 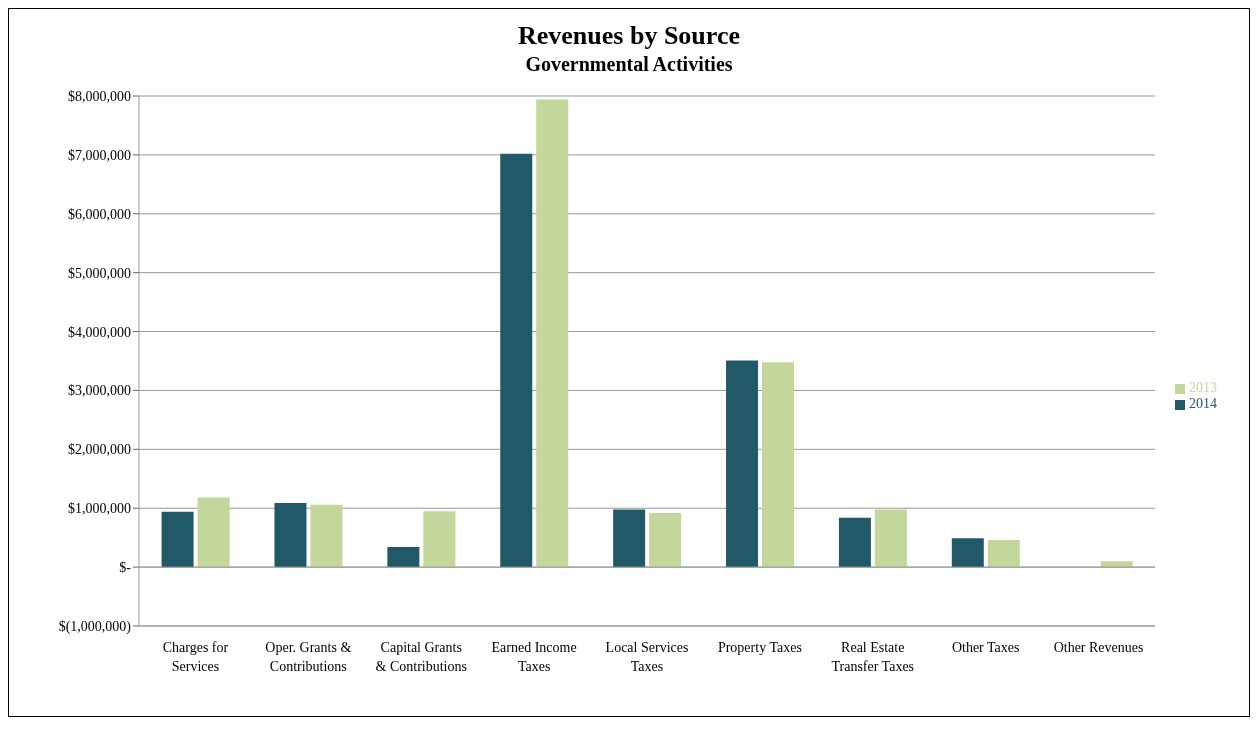 What do you see at coordinates (629, 36) in the screenshot?
I see `chart-title: Revenues by Source` at bounding box center [629, 36].